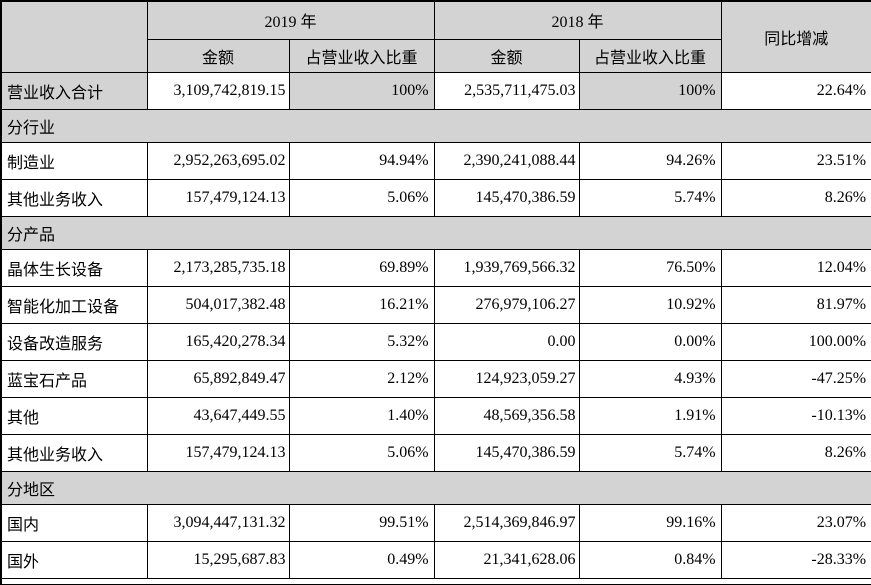 This screenshot has width=871, height=585. Describe the element at coordinates (218, 522) in the screenshot. I see `cell-amount-2019: 3,094,447,131.32` at that location.